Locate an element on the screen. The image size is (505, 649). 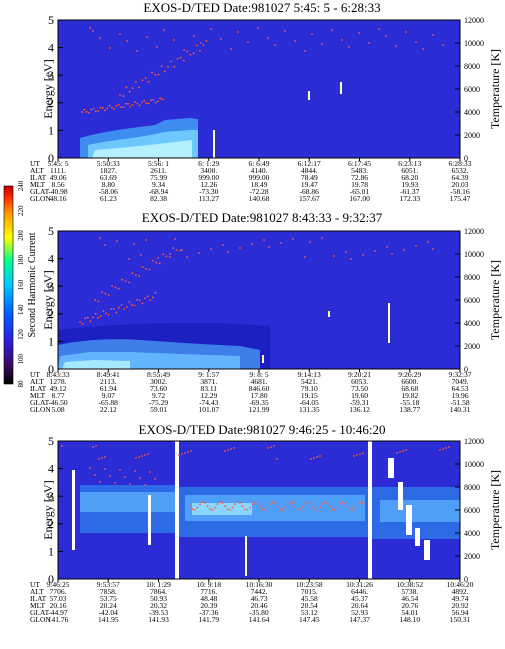
table-cell: 57.03 is located at coordinates (58, 598).